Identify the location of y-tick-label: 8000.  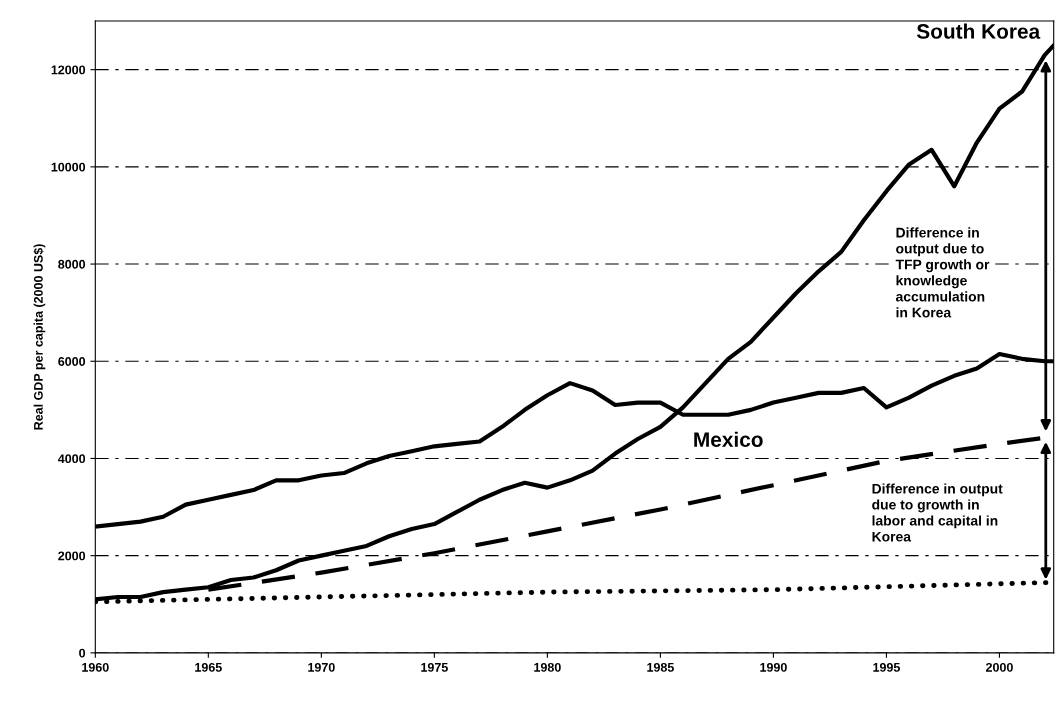
(72, 264).